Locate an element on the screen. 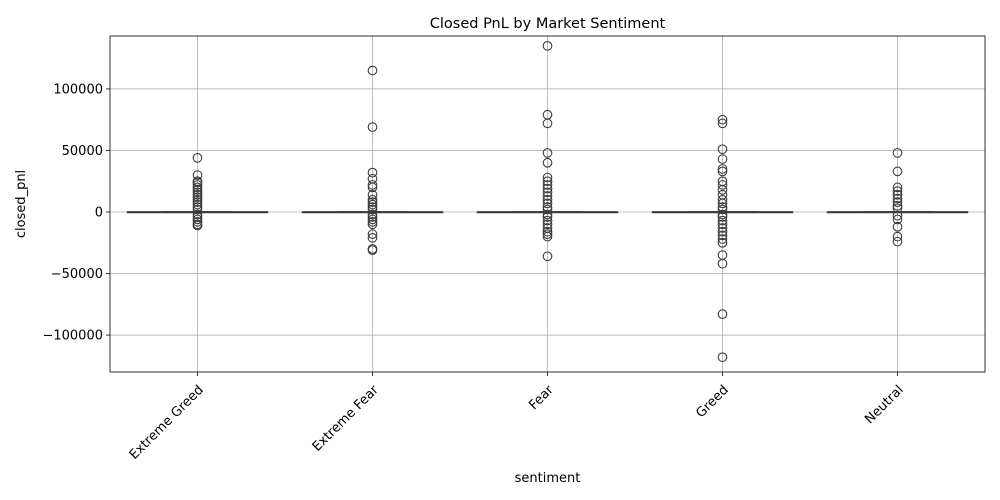 The image size is (1000, 500). y-tick-label: −100000 is located at coordinates (72, 336).